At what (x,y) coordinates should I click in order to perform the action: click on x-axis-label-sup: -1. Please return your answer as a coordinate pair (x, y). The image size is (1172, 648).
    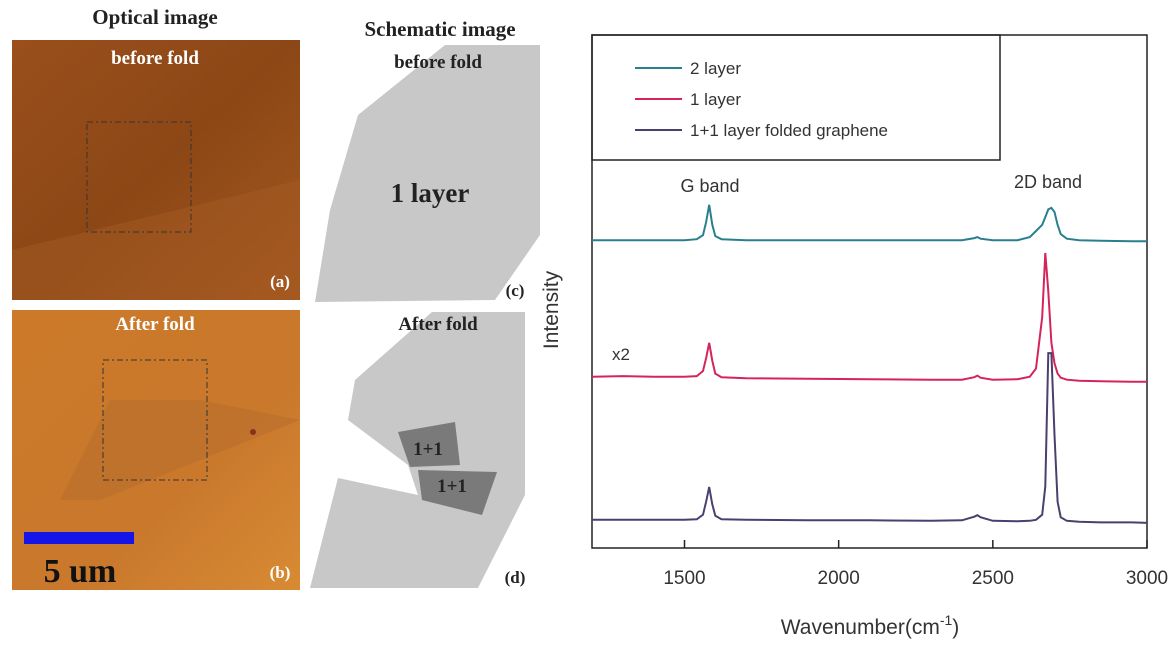
    Looking at the image, I should click on (946, 620).